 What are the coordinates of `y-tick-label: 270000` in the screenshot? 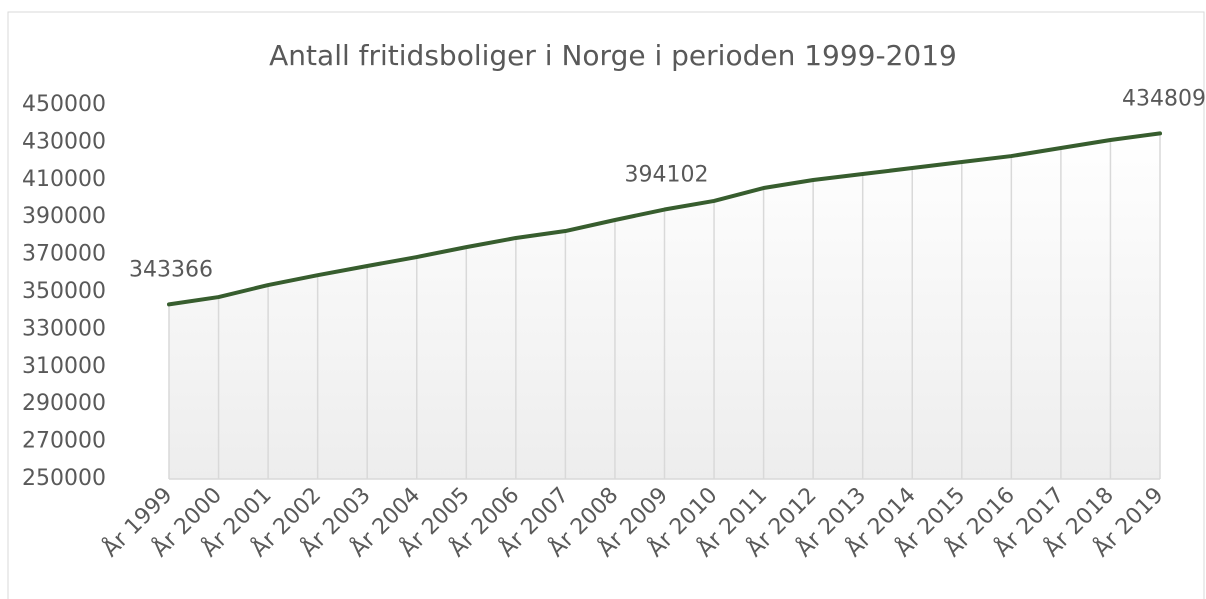 It's located at (64, 441).